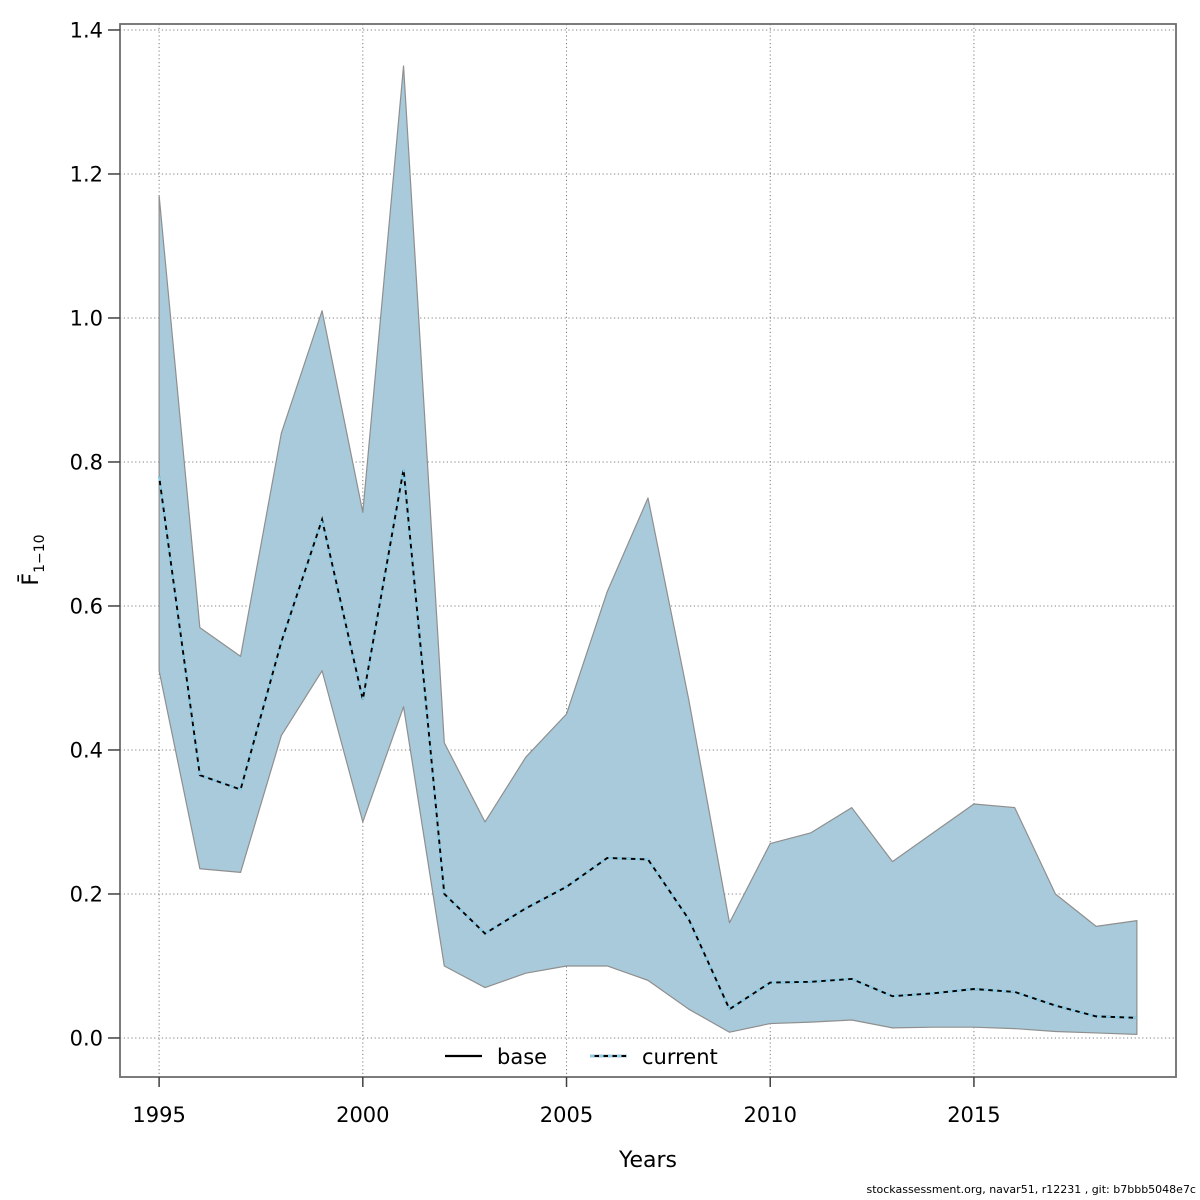  What do you see at coordinates (86, 750) in the screenshot?
I see `y-tick-label: 0.4` at bounding box center [86, 750].